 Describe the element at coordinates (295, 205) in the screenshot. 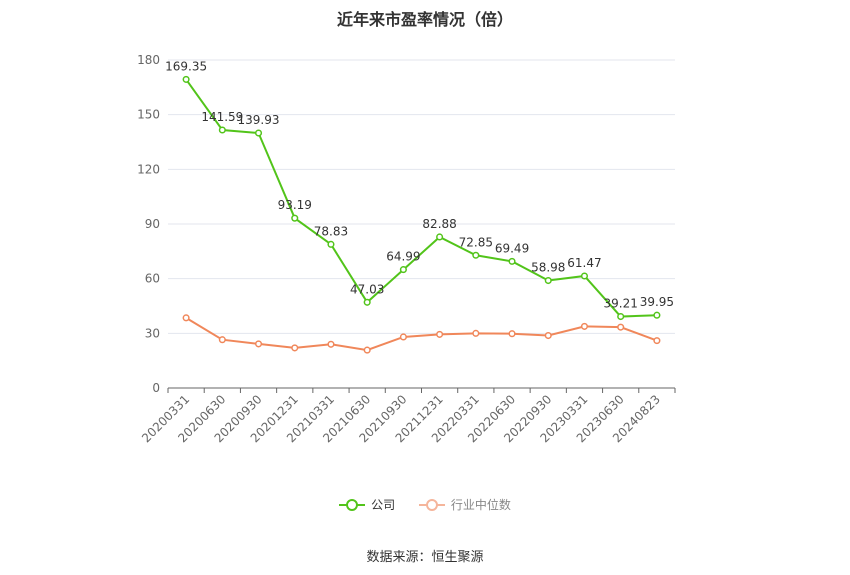

I see `data-label-company: 93.19` at that location.